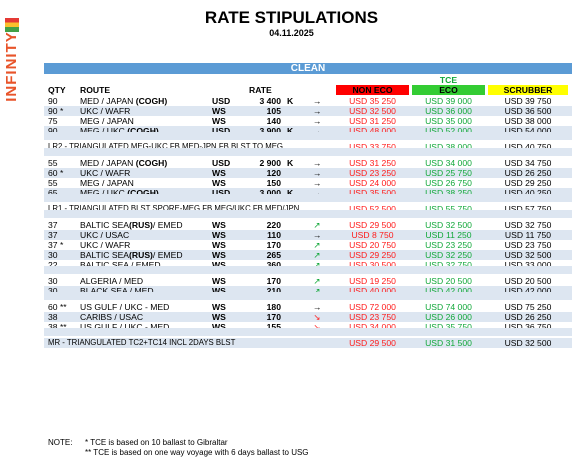 The height and width of the screenshot is (475, 583). Describe the element at coordinates (372, 291) in the screenshot. I see `tce-non-eco-cell: USD 40 000` at that location.